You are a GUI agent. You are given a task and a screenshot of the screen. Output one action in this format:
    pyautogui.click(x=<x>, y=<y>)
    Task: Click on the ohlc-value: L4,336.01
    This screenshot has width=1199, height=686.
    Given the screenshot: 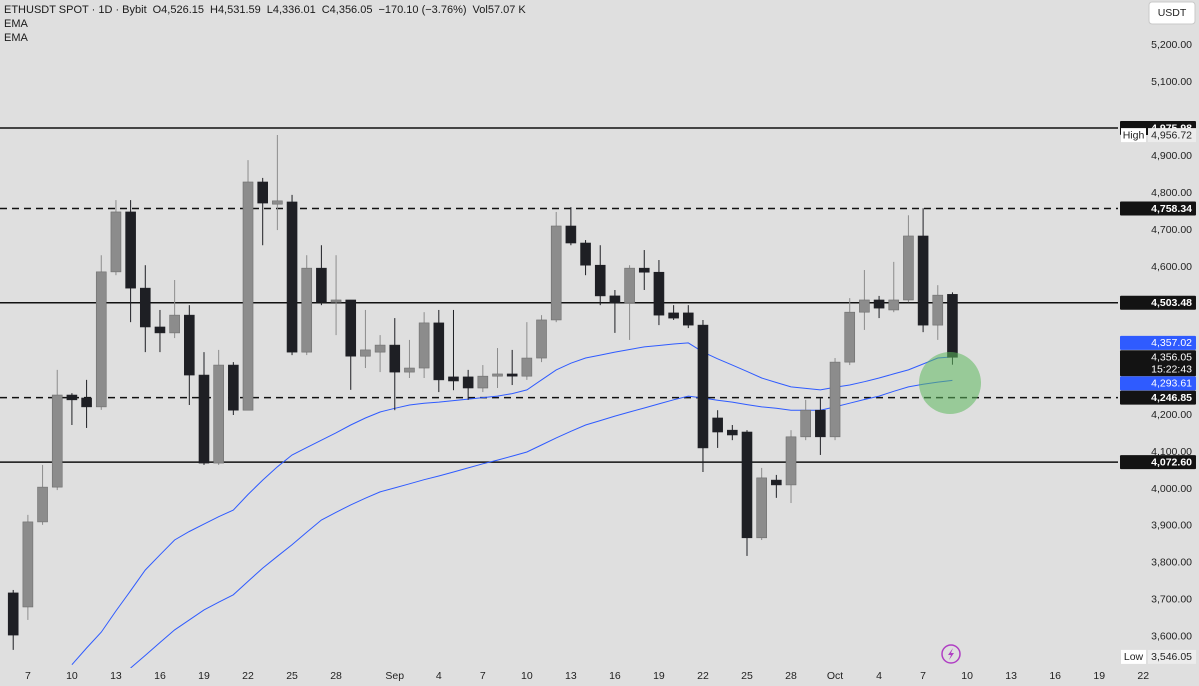 What is the action you would take?
    pyautogui.click(x=291, y=10)
    